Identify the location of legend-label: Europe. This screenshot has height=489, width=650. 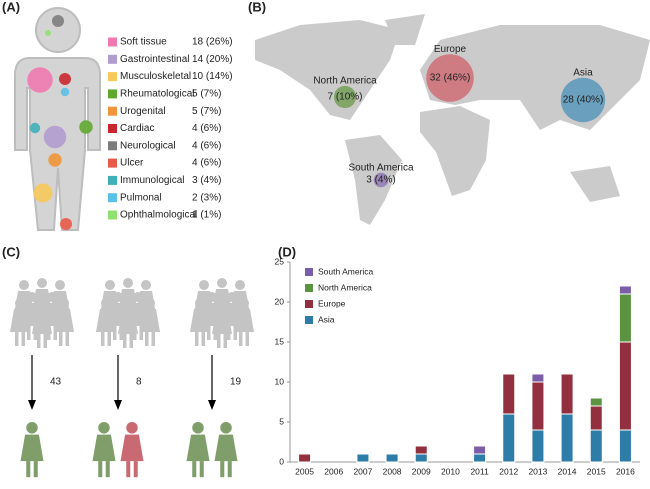
(332, 303).